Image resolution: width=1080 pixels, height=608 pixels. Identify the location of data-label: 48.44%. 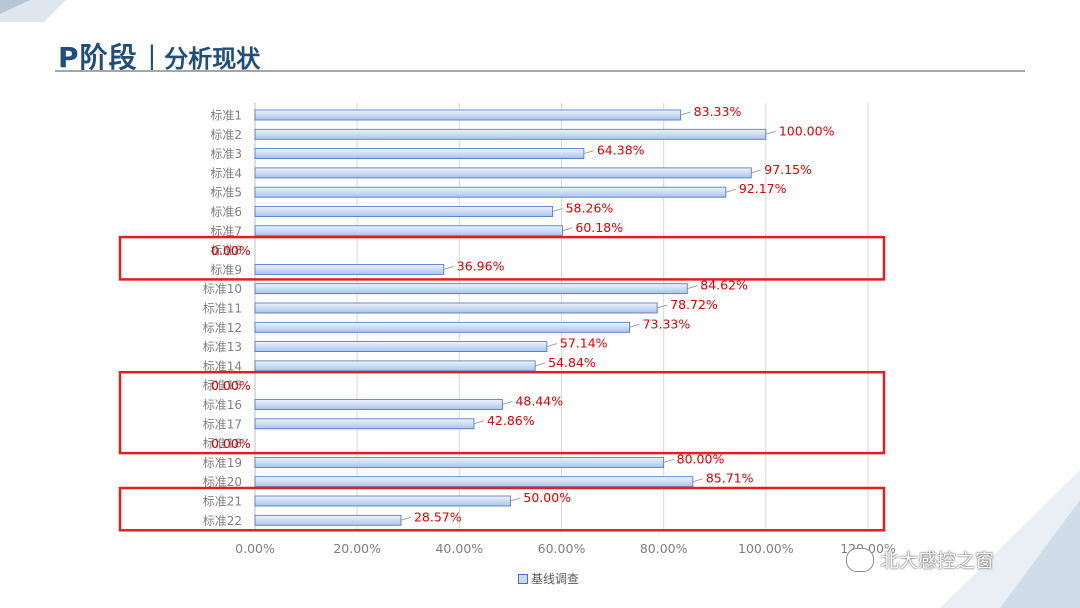
(539, 401).